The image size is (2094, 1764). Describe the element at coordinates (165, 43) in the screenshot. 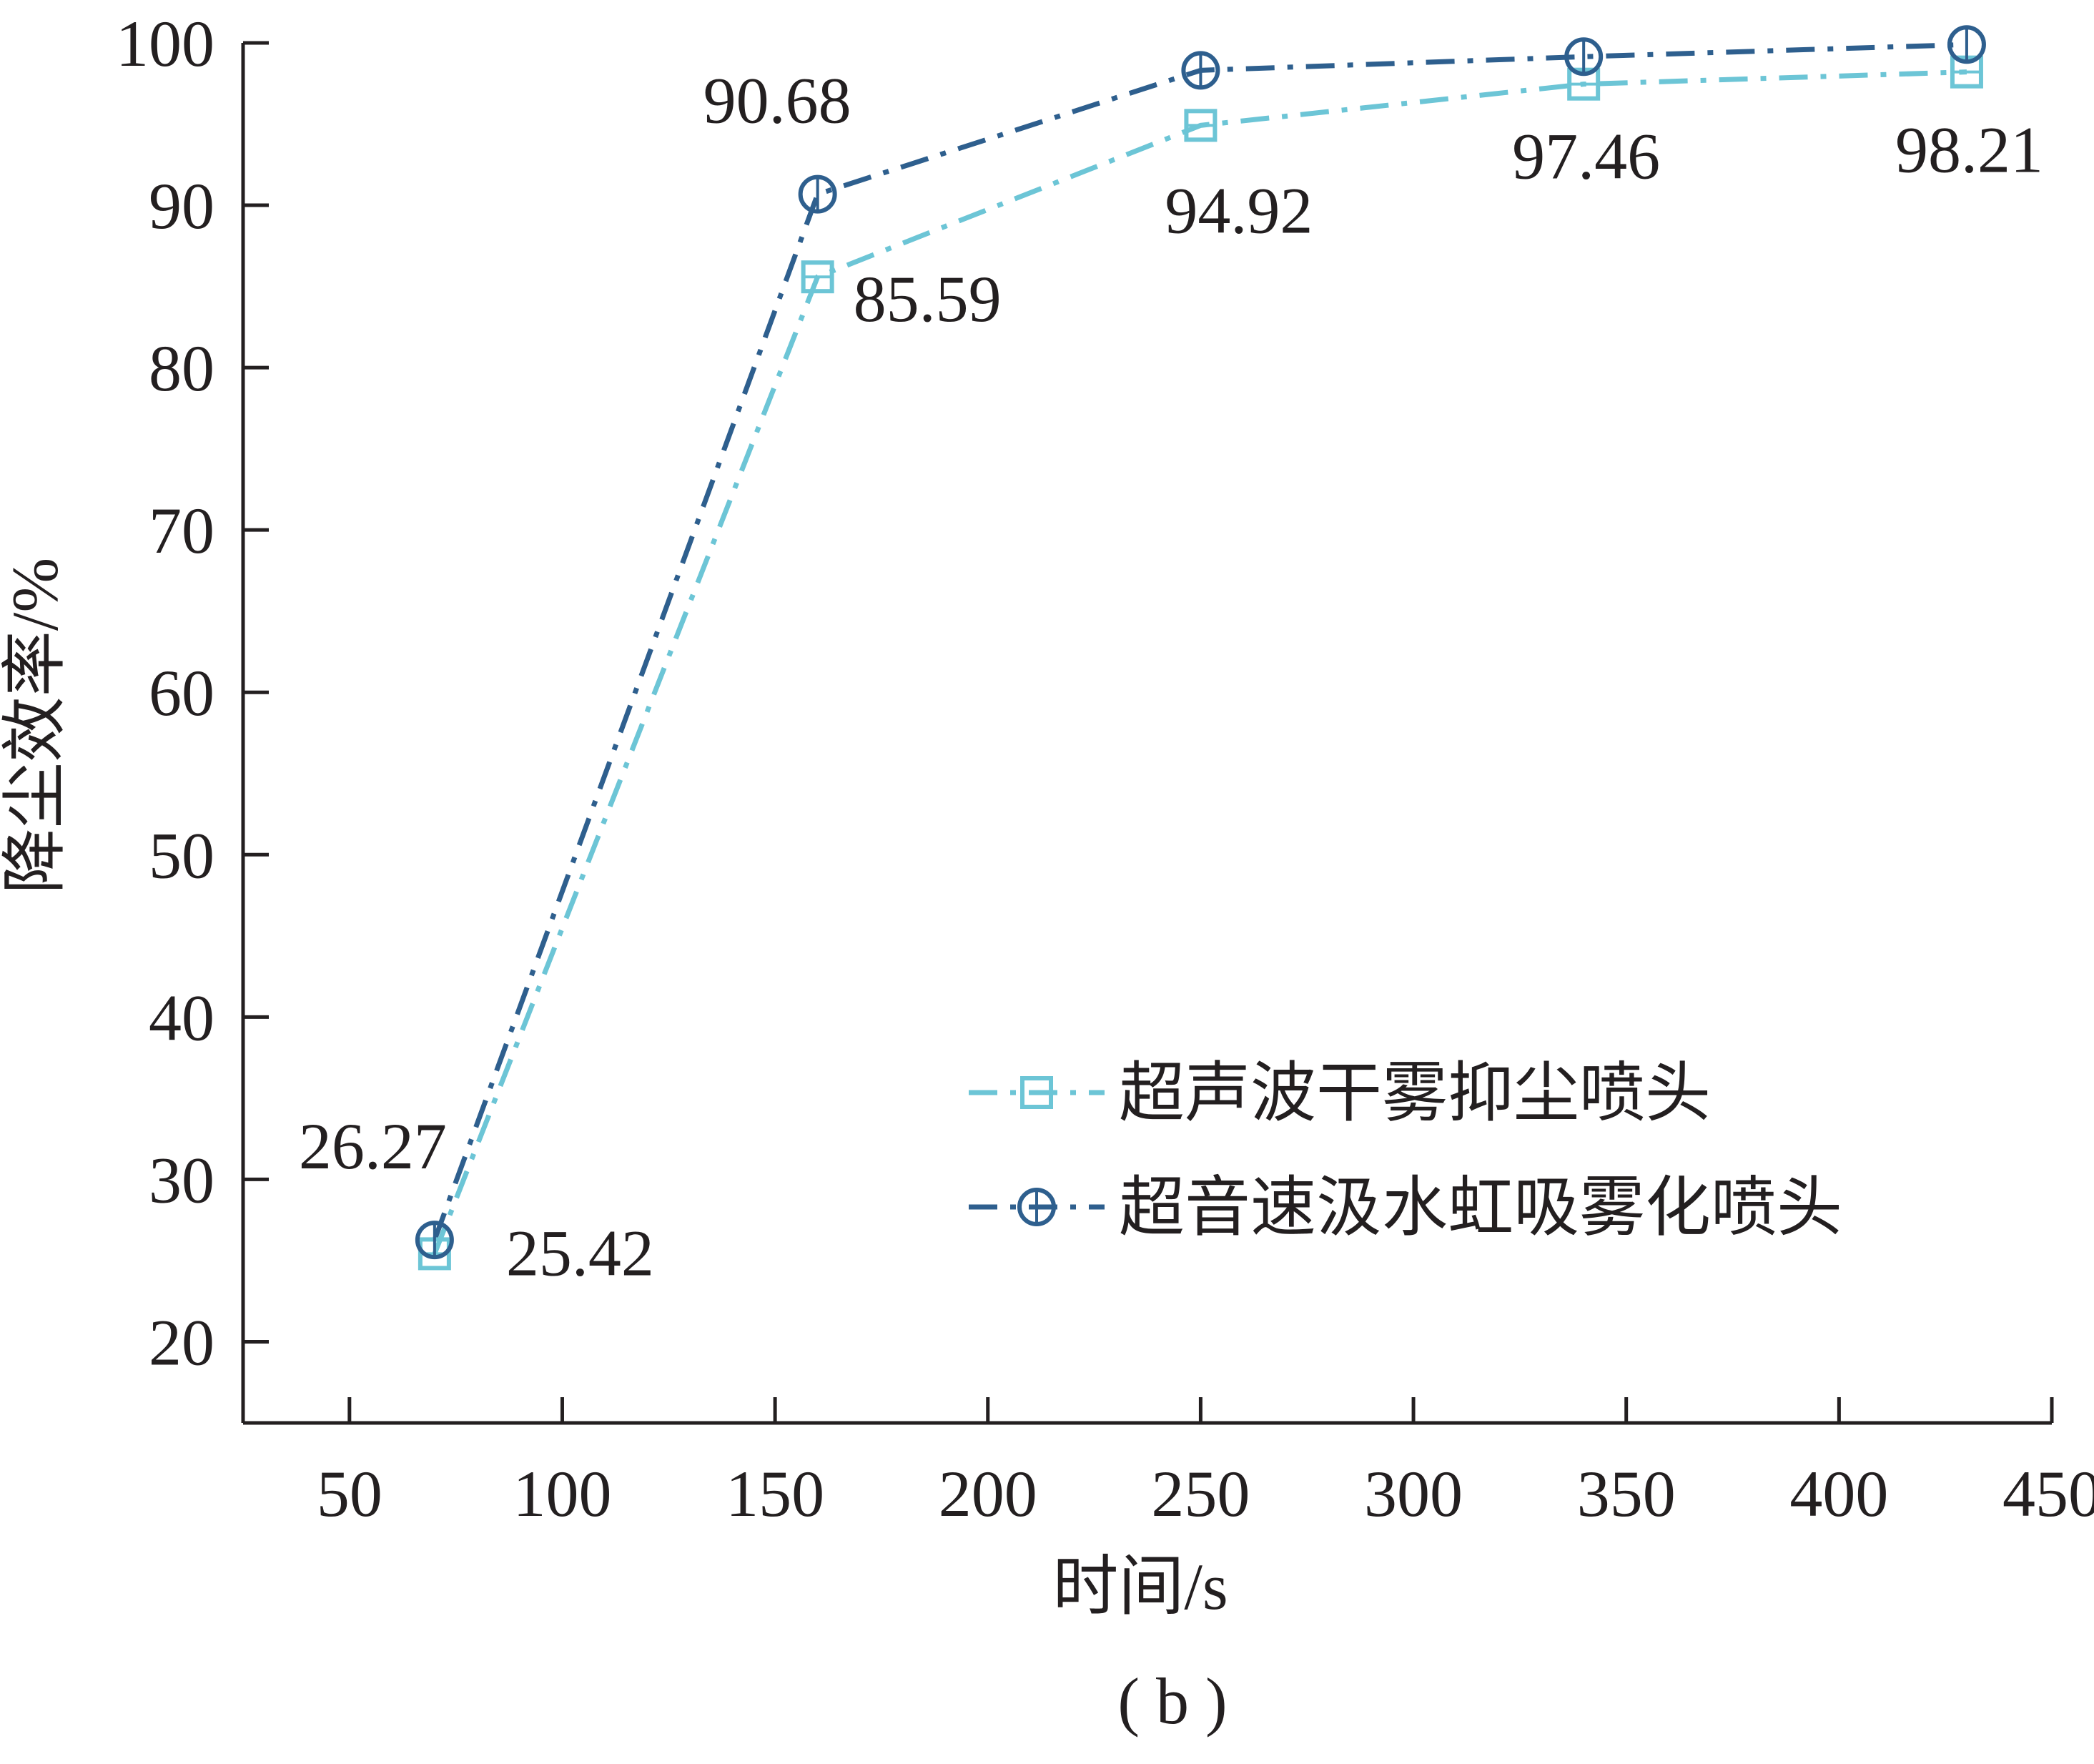

I see `y-tick-label-100: 100` at that location.